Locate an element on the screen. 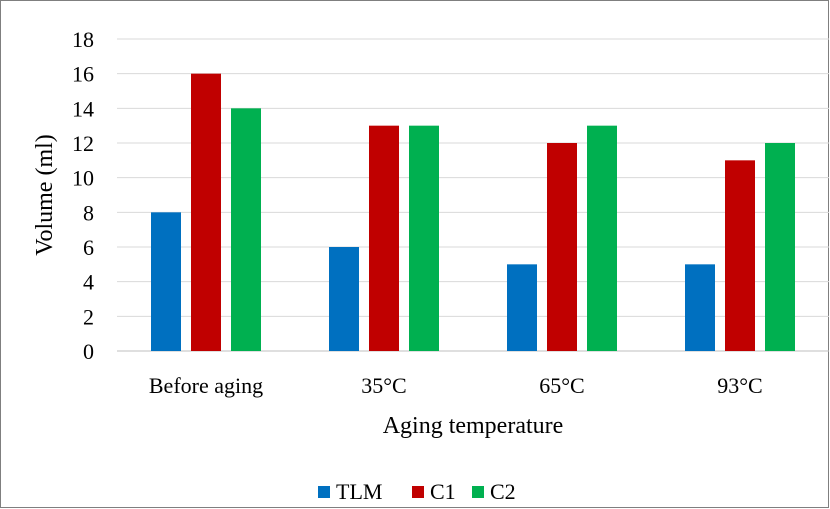 The image size is (830, 509). x-tick-label: 65°C is located at coordinates (561, 385).